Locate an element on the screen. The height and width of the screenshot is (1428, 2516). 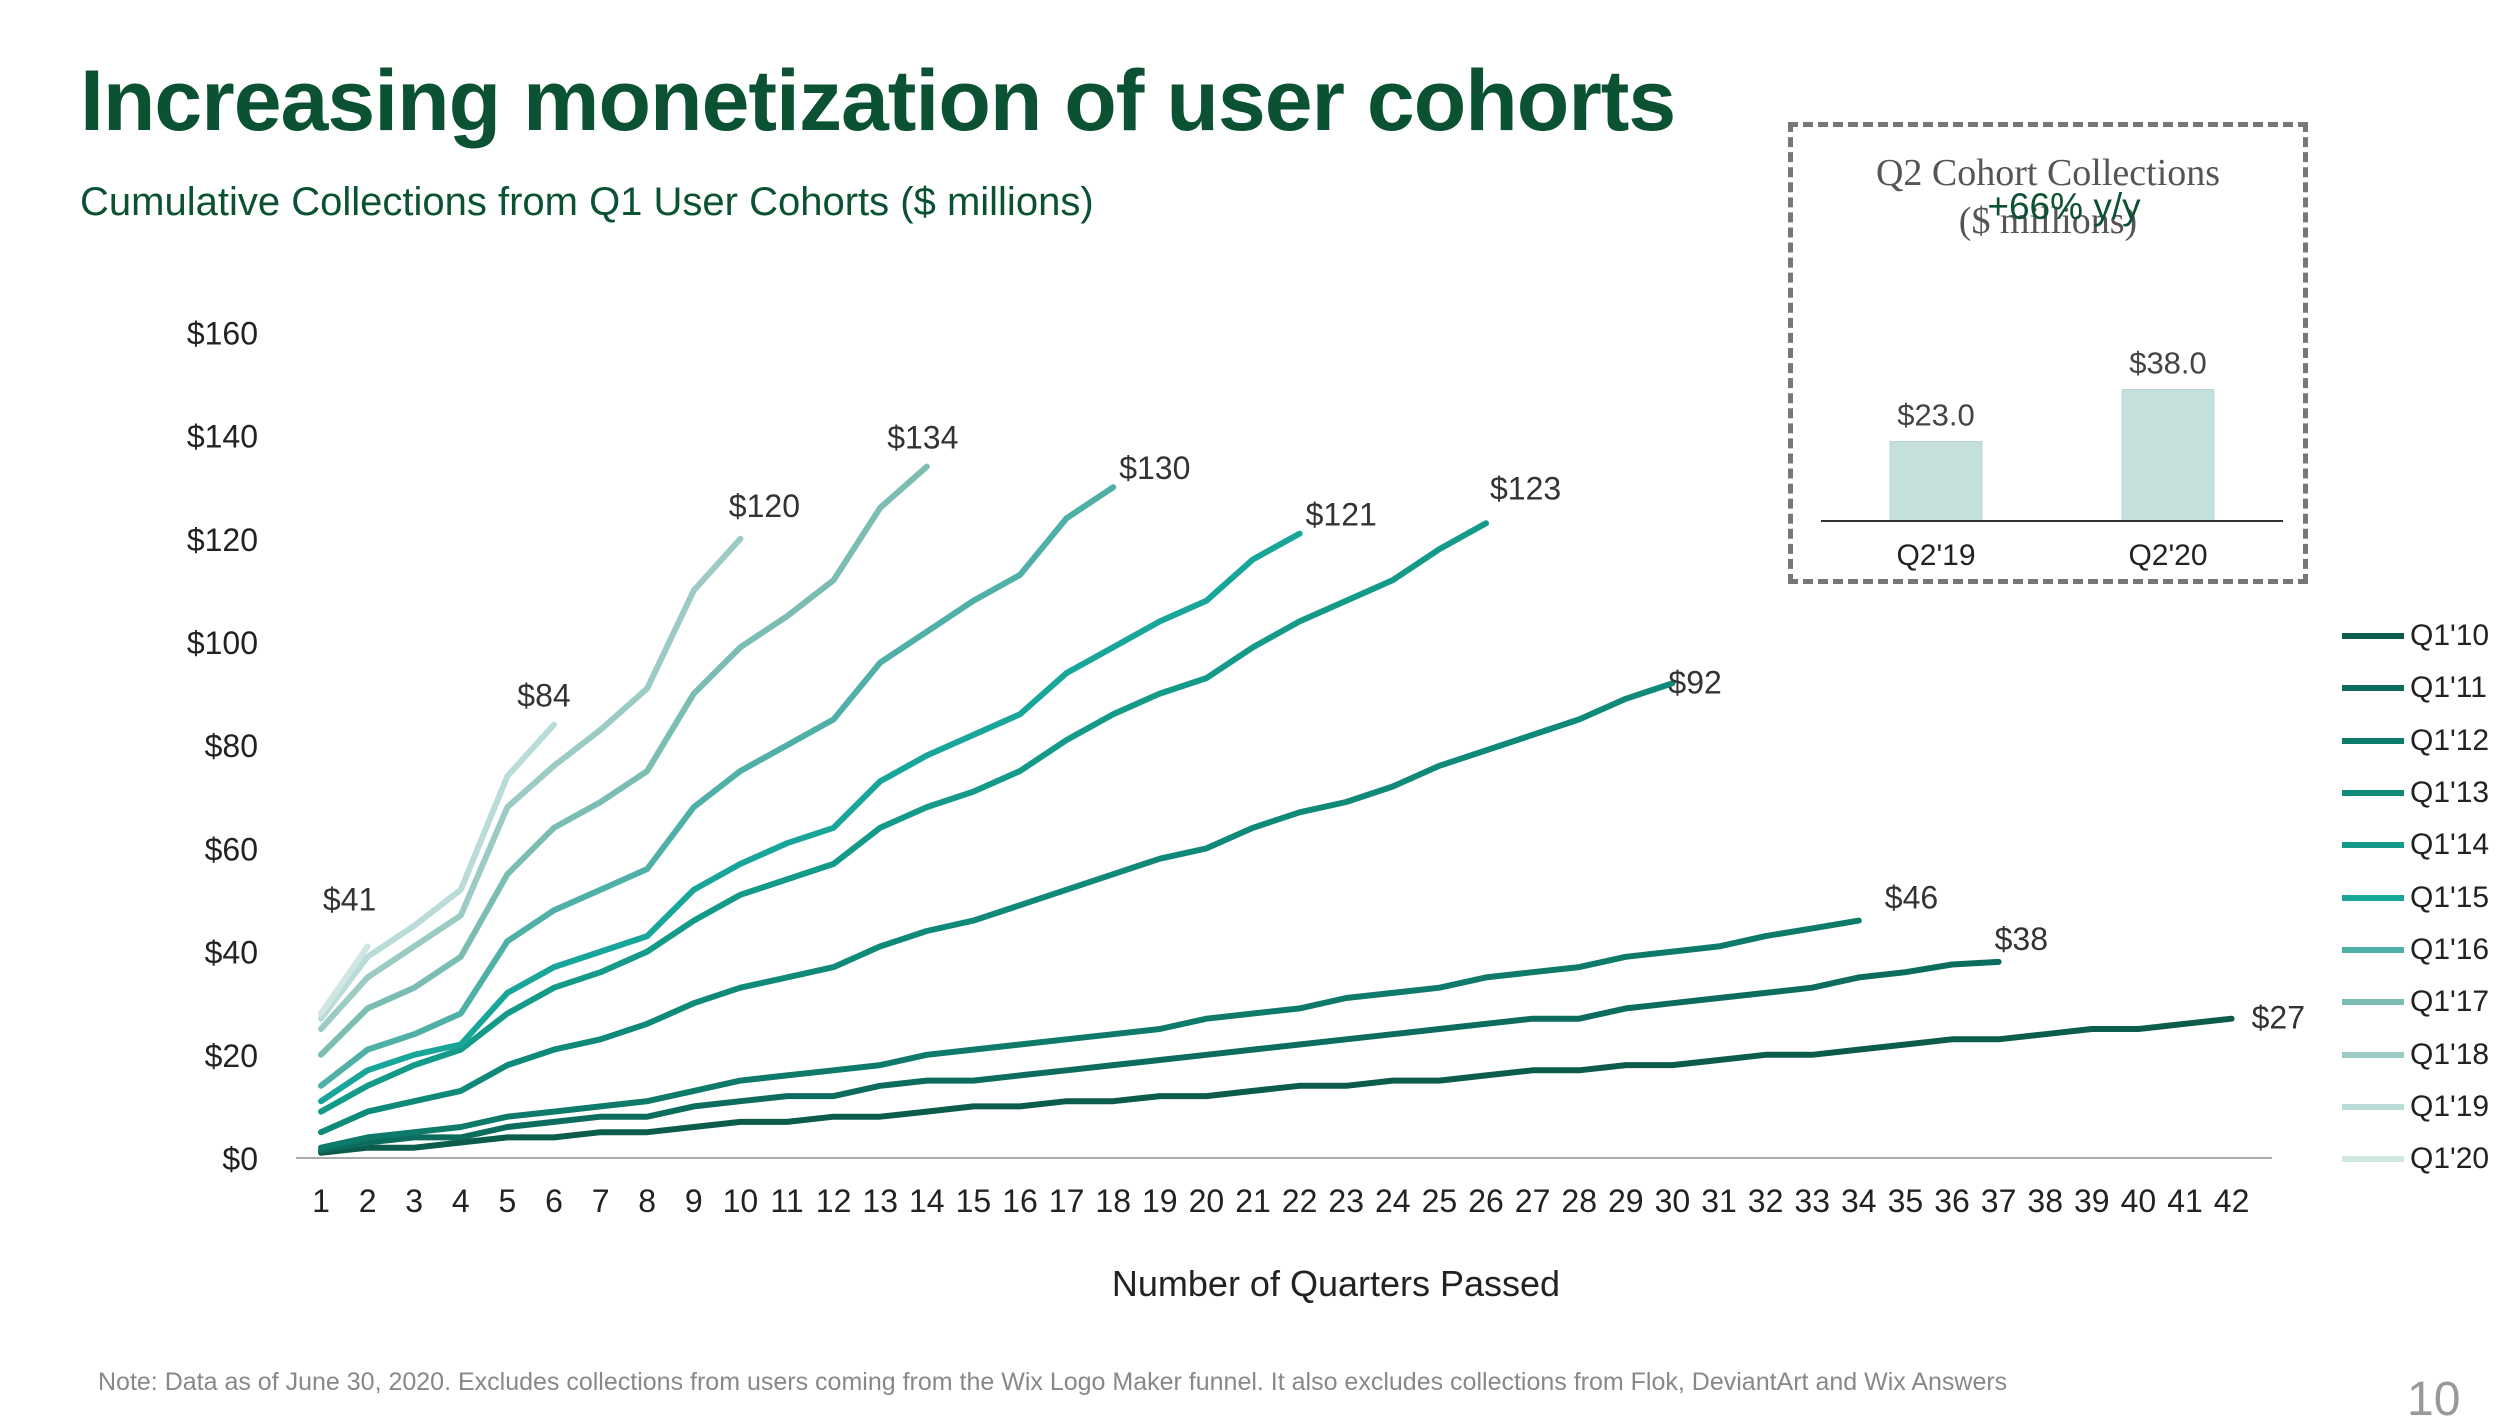
x-tick-label: 36 is located at coordinates (1952, 1201).